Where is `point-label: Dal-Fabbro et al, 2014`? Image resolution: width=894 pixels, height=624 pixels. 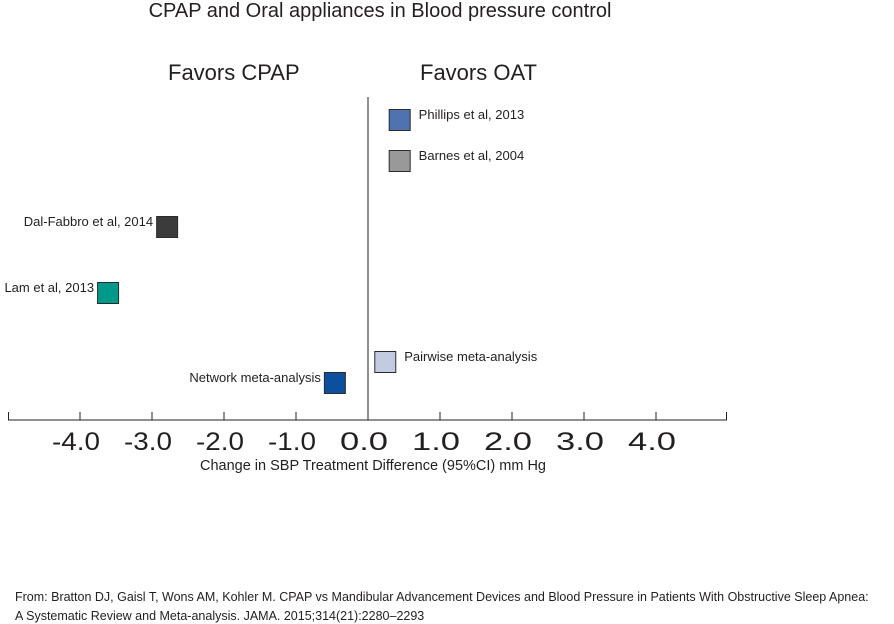
point-label: Dal-Fabbro et al, 2014 is located at coordinates (88, 221).